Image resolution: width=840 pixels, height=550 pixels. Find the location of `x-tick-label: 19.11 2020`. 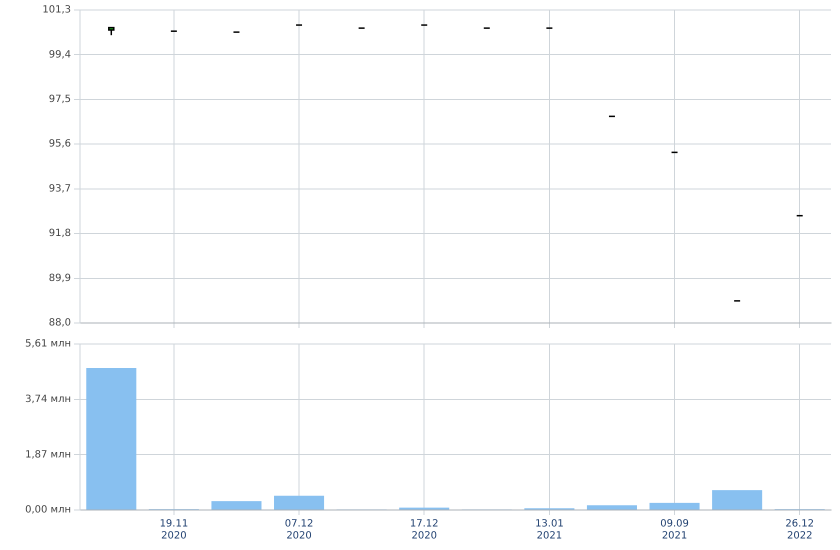

x-tick-label: 19.11 2020 is located at coordinates (174, 530).